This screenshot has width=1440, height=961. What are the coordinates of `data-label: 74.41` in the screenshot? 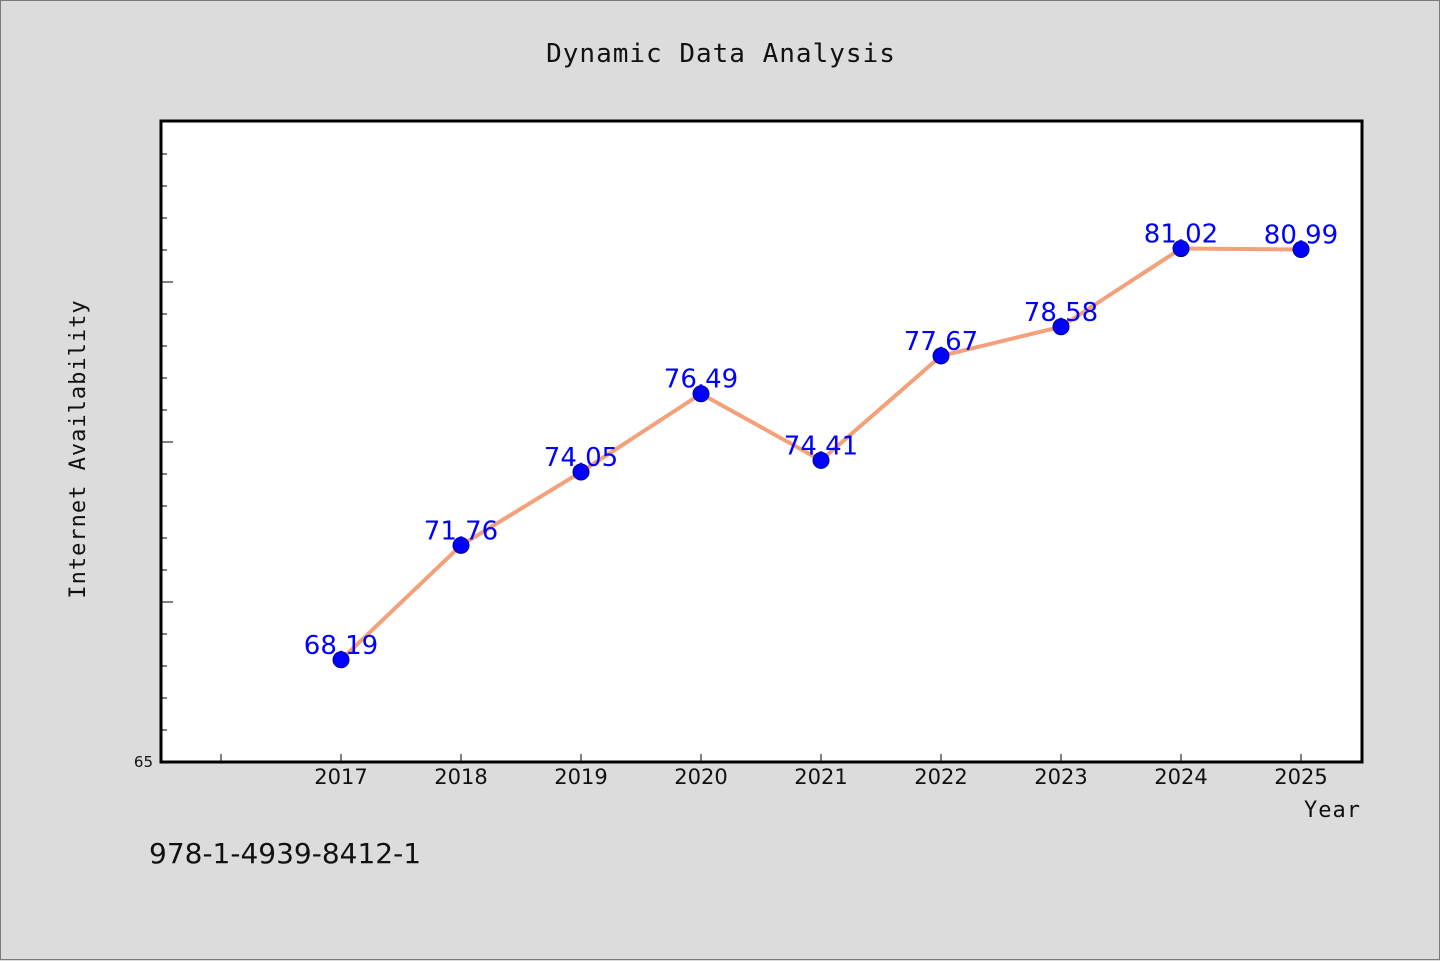 It's located at (821, 446).